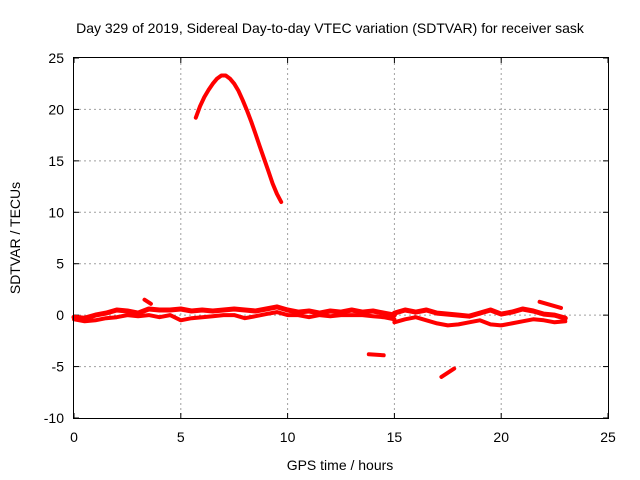 This screenshot has width=640, height=480. Describe the element at coordinates (395, 437) in the screenshot. I see `x-tick-label: 15` at that location.